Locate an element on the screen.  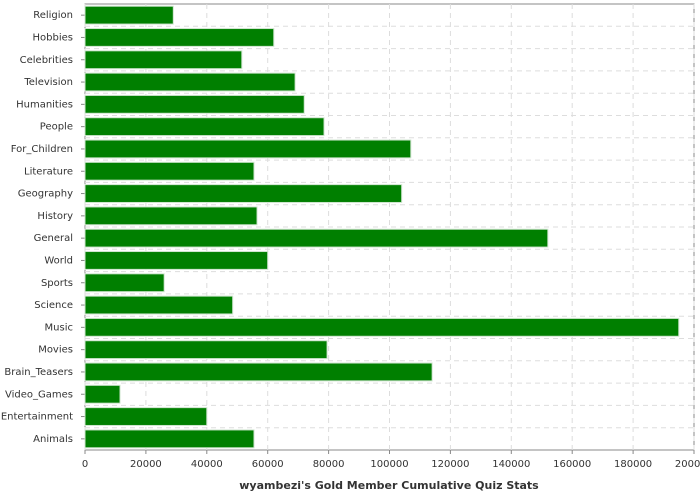
y-tick-label: World is located at coordinates (58, 260).